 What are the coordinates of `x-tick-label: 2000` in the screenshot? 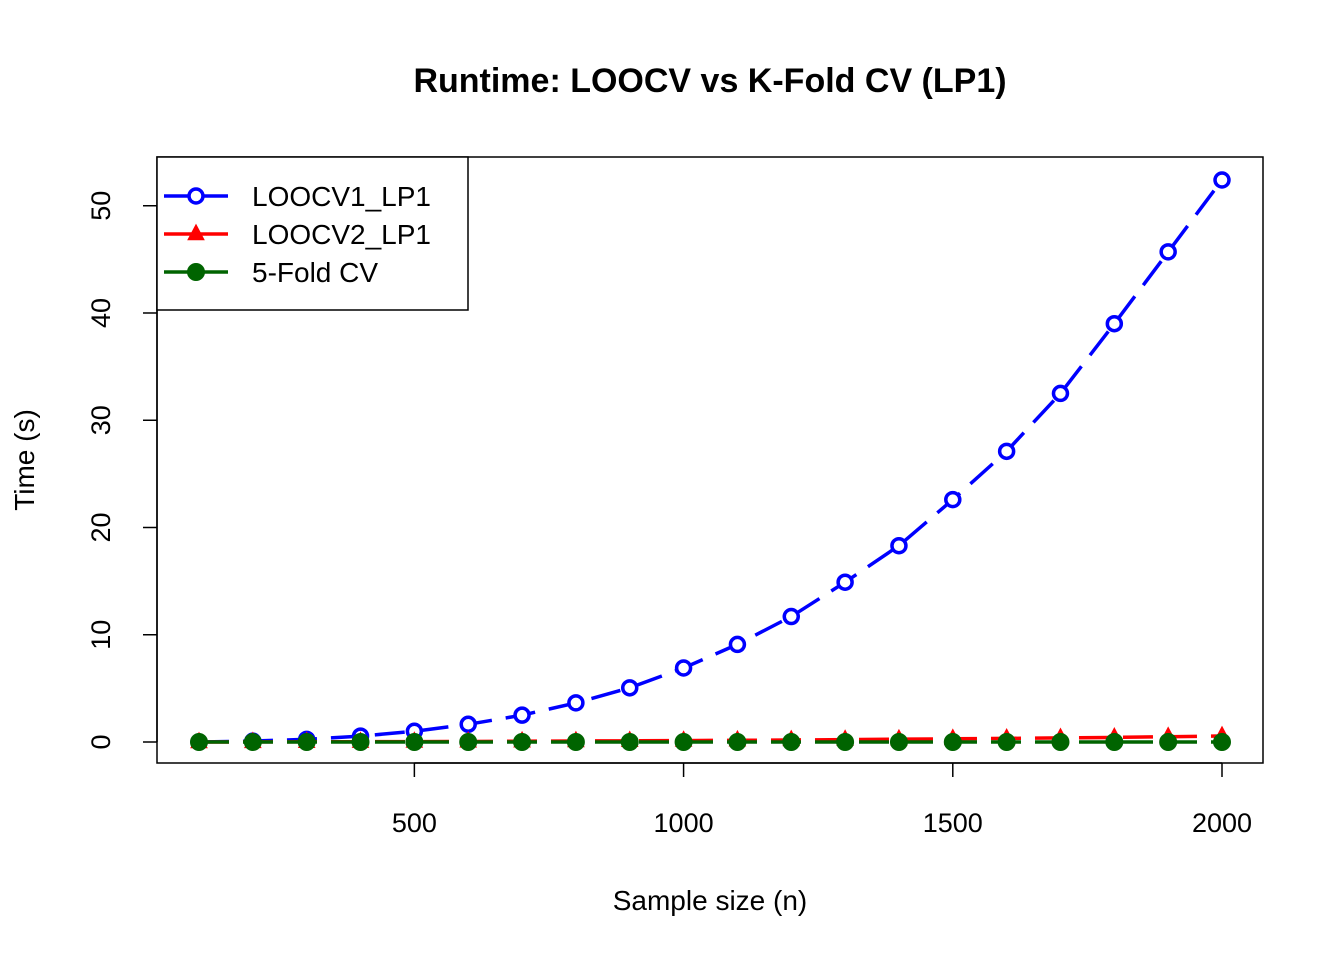 It's located at (1222, 823).